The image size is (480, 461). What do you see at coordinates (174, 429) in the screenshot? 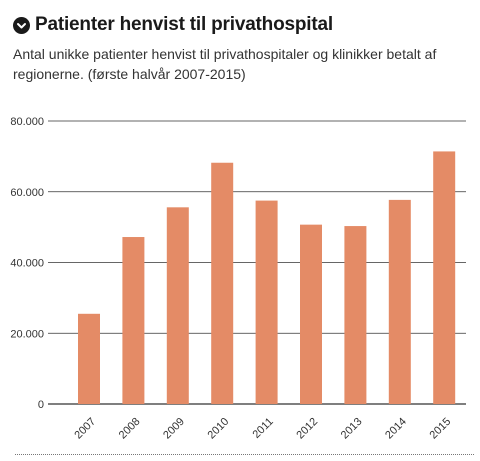
I see `x-tick-label: 2009` at bounding box center [174, 429].